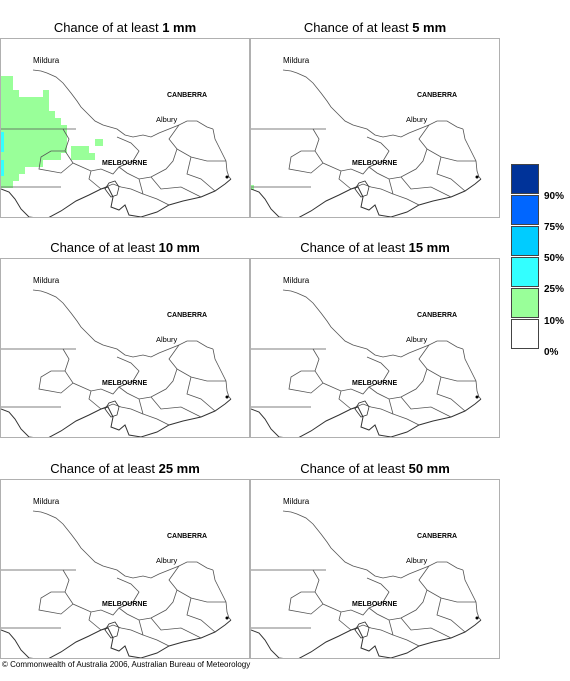 This screenshot has height=681, width=570. I want to click on panel-title: Chance of at least 10 mm, so click(125, 248).